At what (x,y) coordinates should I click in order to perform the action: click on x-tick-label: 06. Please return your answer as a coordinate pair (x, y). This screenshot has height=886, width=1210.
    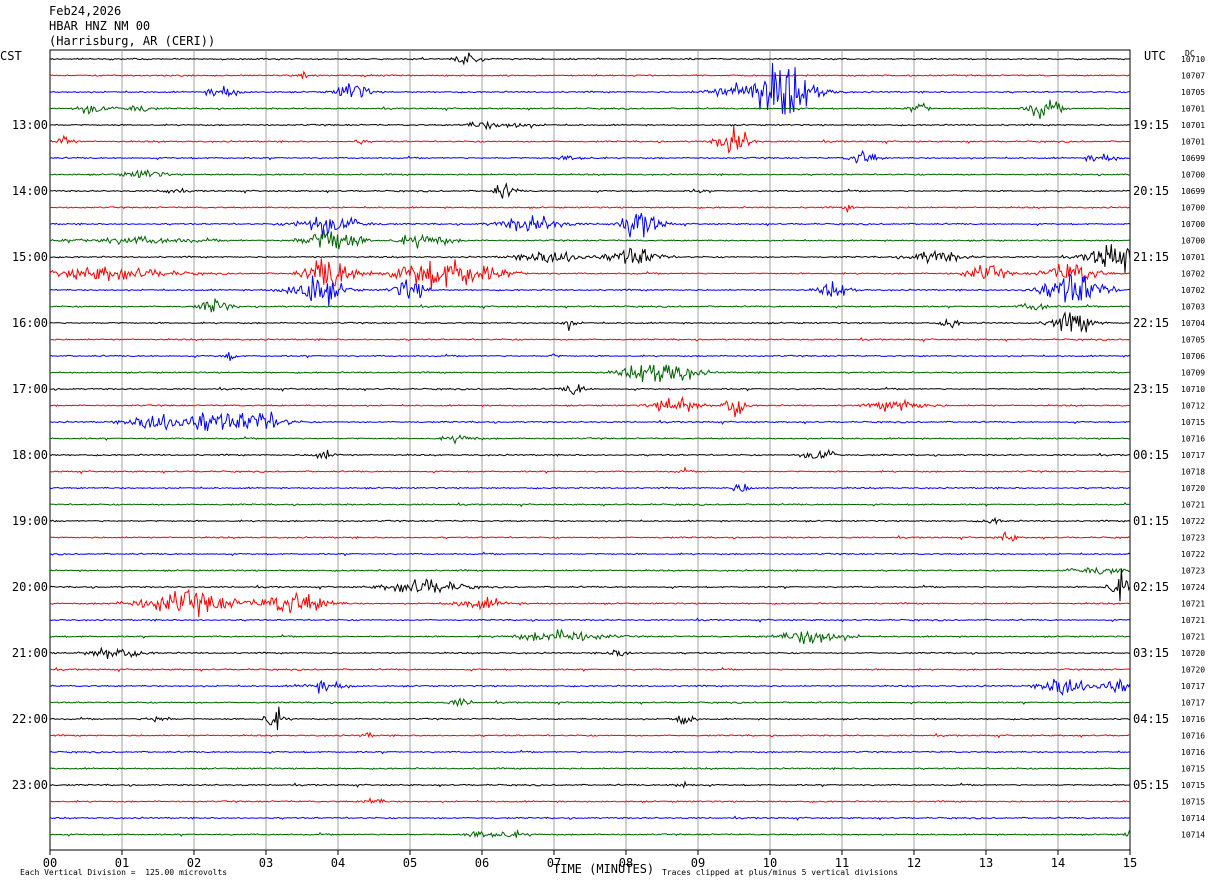
    Looking at the image, I should click on (482, 863).